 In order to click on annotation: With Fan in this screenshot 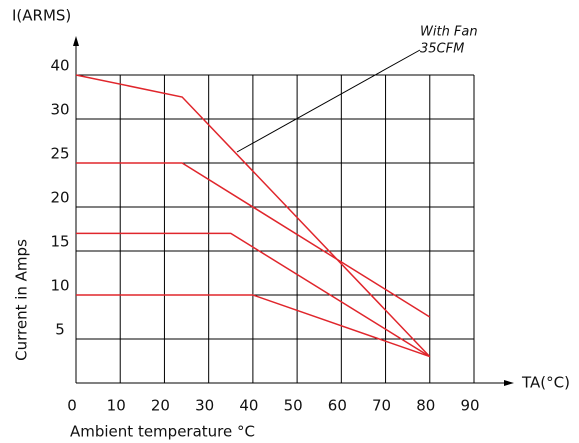, I will do `click(449, 32)`.